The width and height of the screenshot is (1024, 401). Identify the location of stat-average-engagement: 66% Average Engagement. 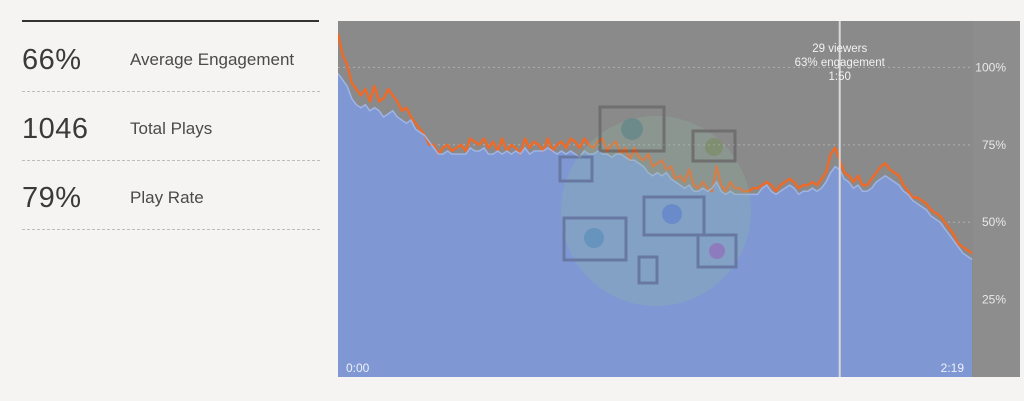
(171, 57).